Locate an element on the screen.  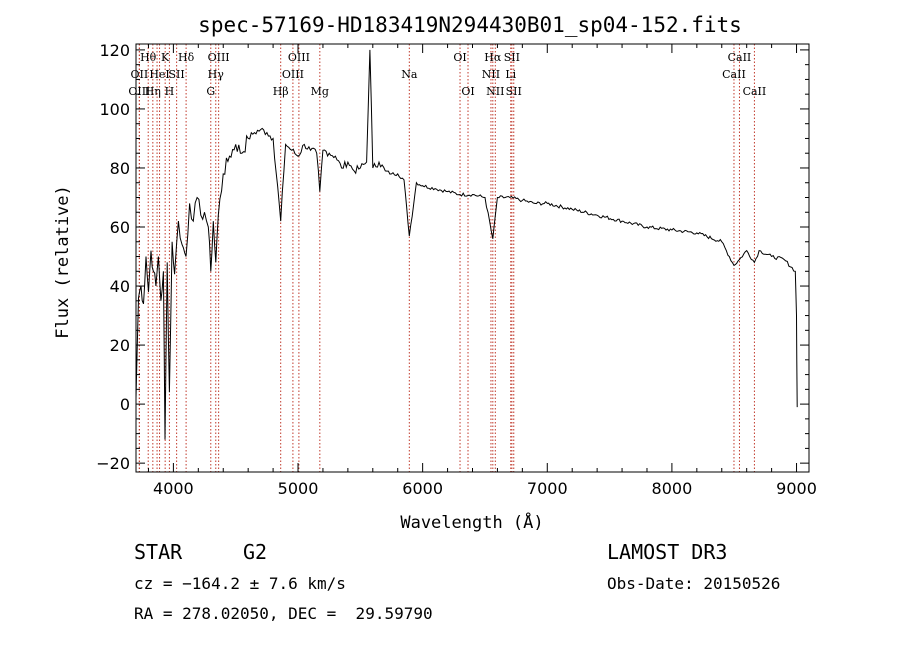
survey-name: LAMOST DR3 is located at coordinates (667, 552).